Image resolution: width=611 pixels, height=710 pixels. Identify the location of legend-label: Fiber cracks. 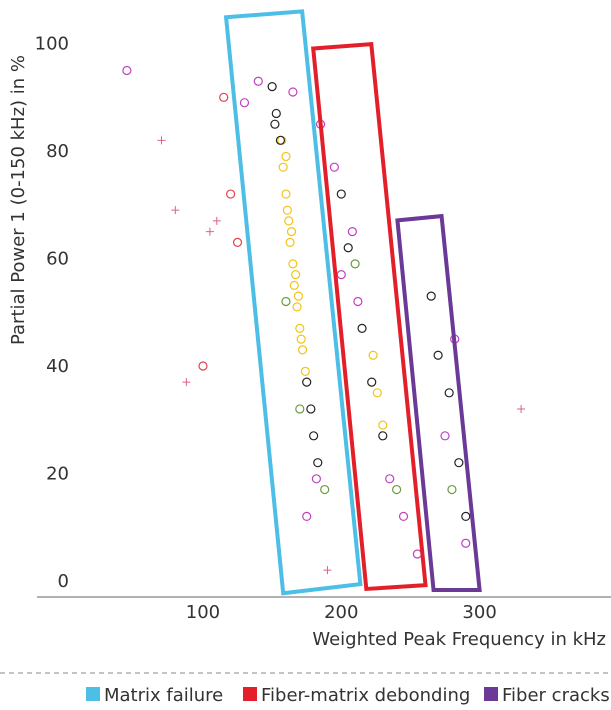
(556, 695).